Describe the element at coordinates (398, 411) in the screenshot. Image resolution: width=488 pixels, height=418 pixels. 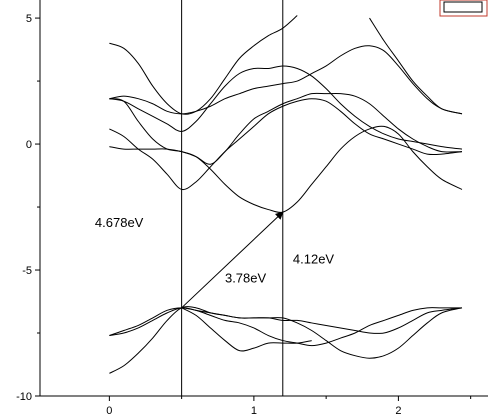
I see `x-tick-label-3: 2` at that location.